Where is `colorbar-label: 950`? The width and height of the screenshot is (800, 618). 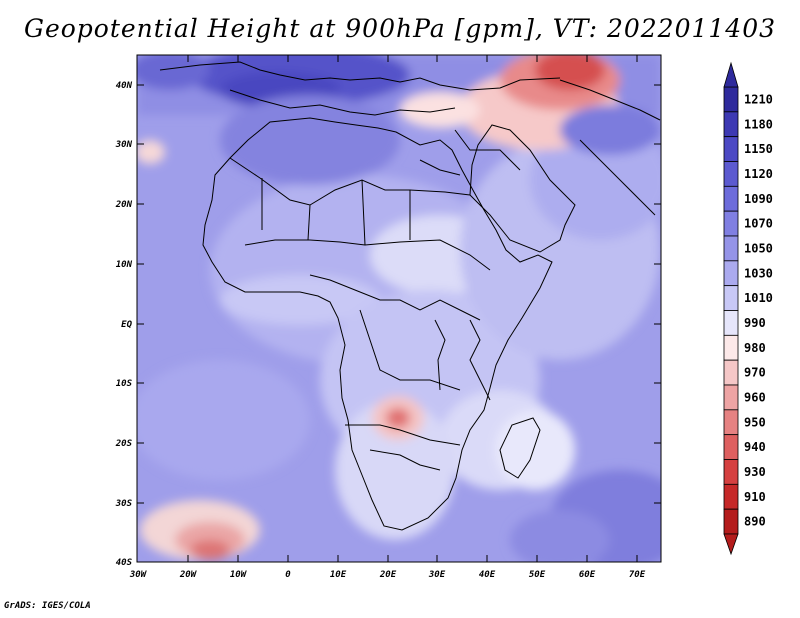
colorbar-label: 950 is located at coordinates (755, 422).